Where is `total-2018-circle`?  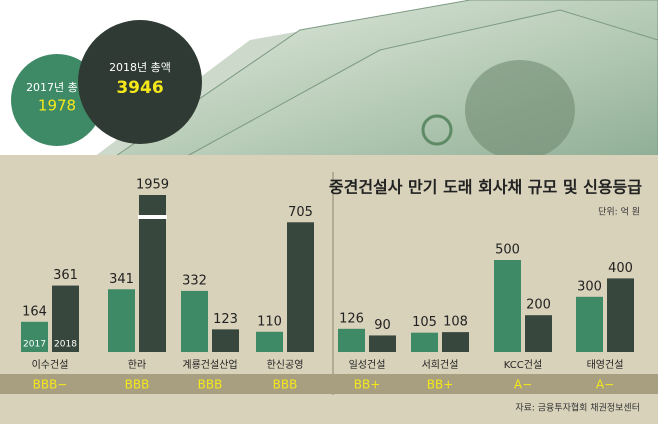 total-2018-circle is located at coordinates (140, 82).